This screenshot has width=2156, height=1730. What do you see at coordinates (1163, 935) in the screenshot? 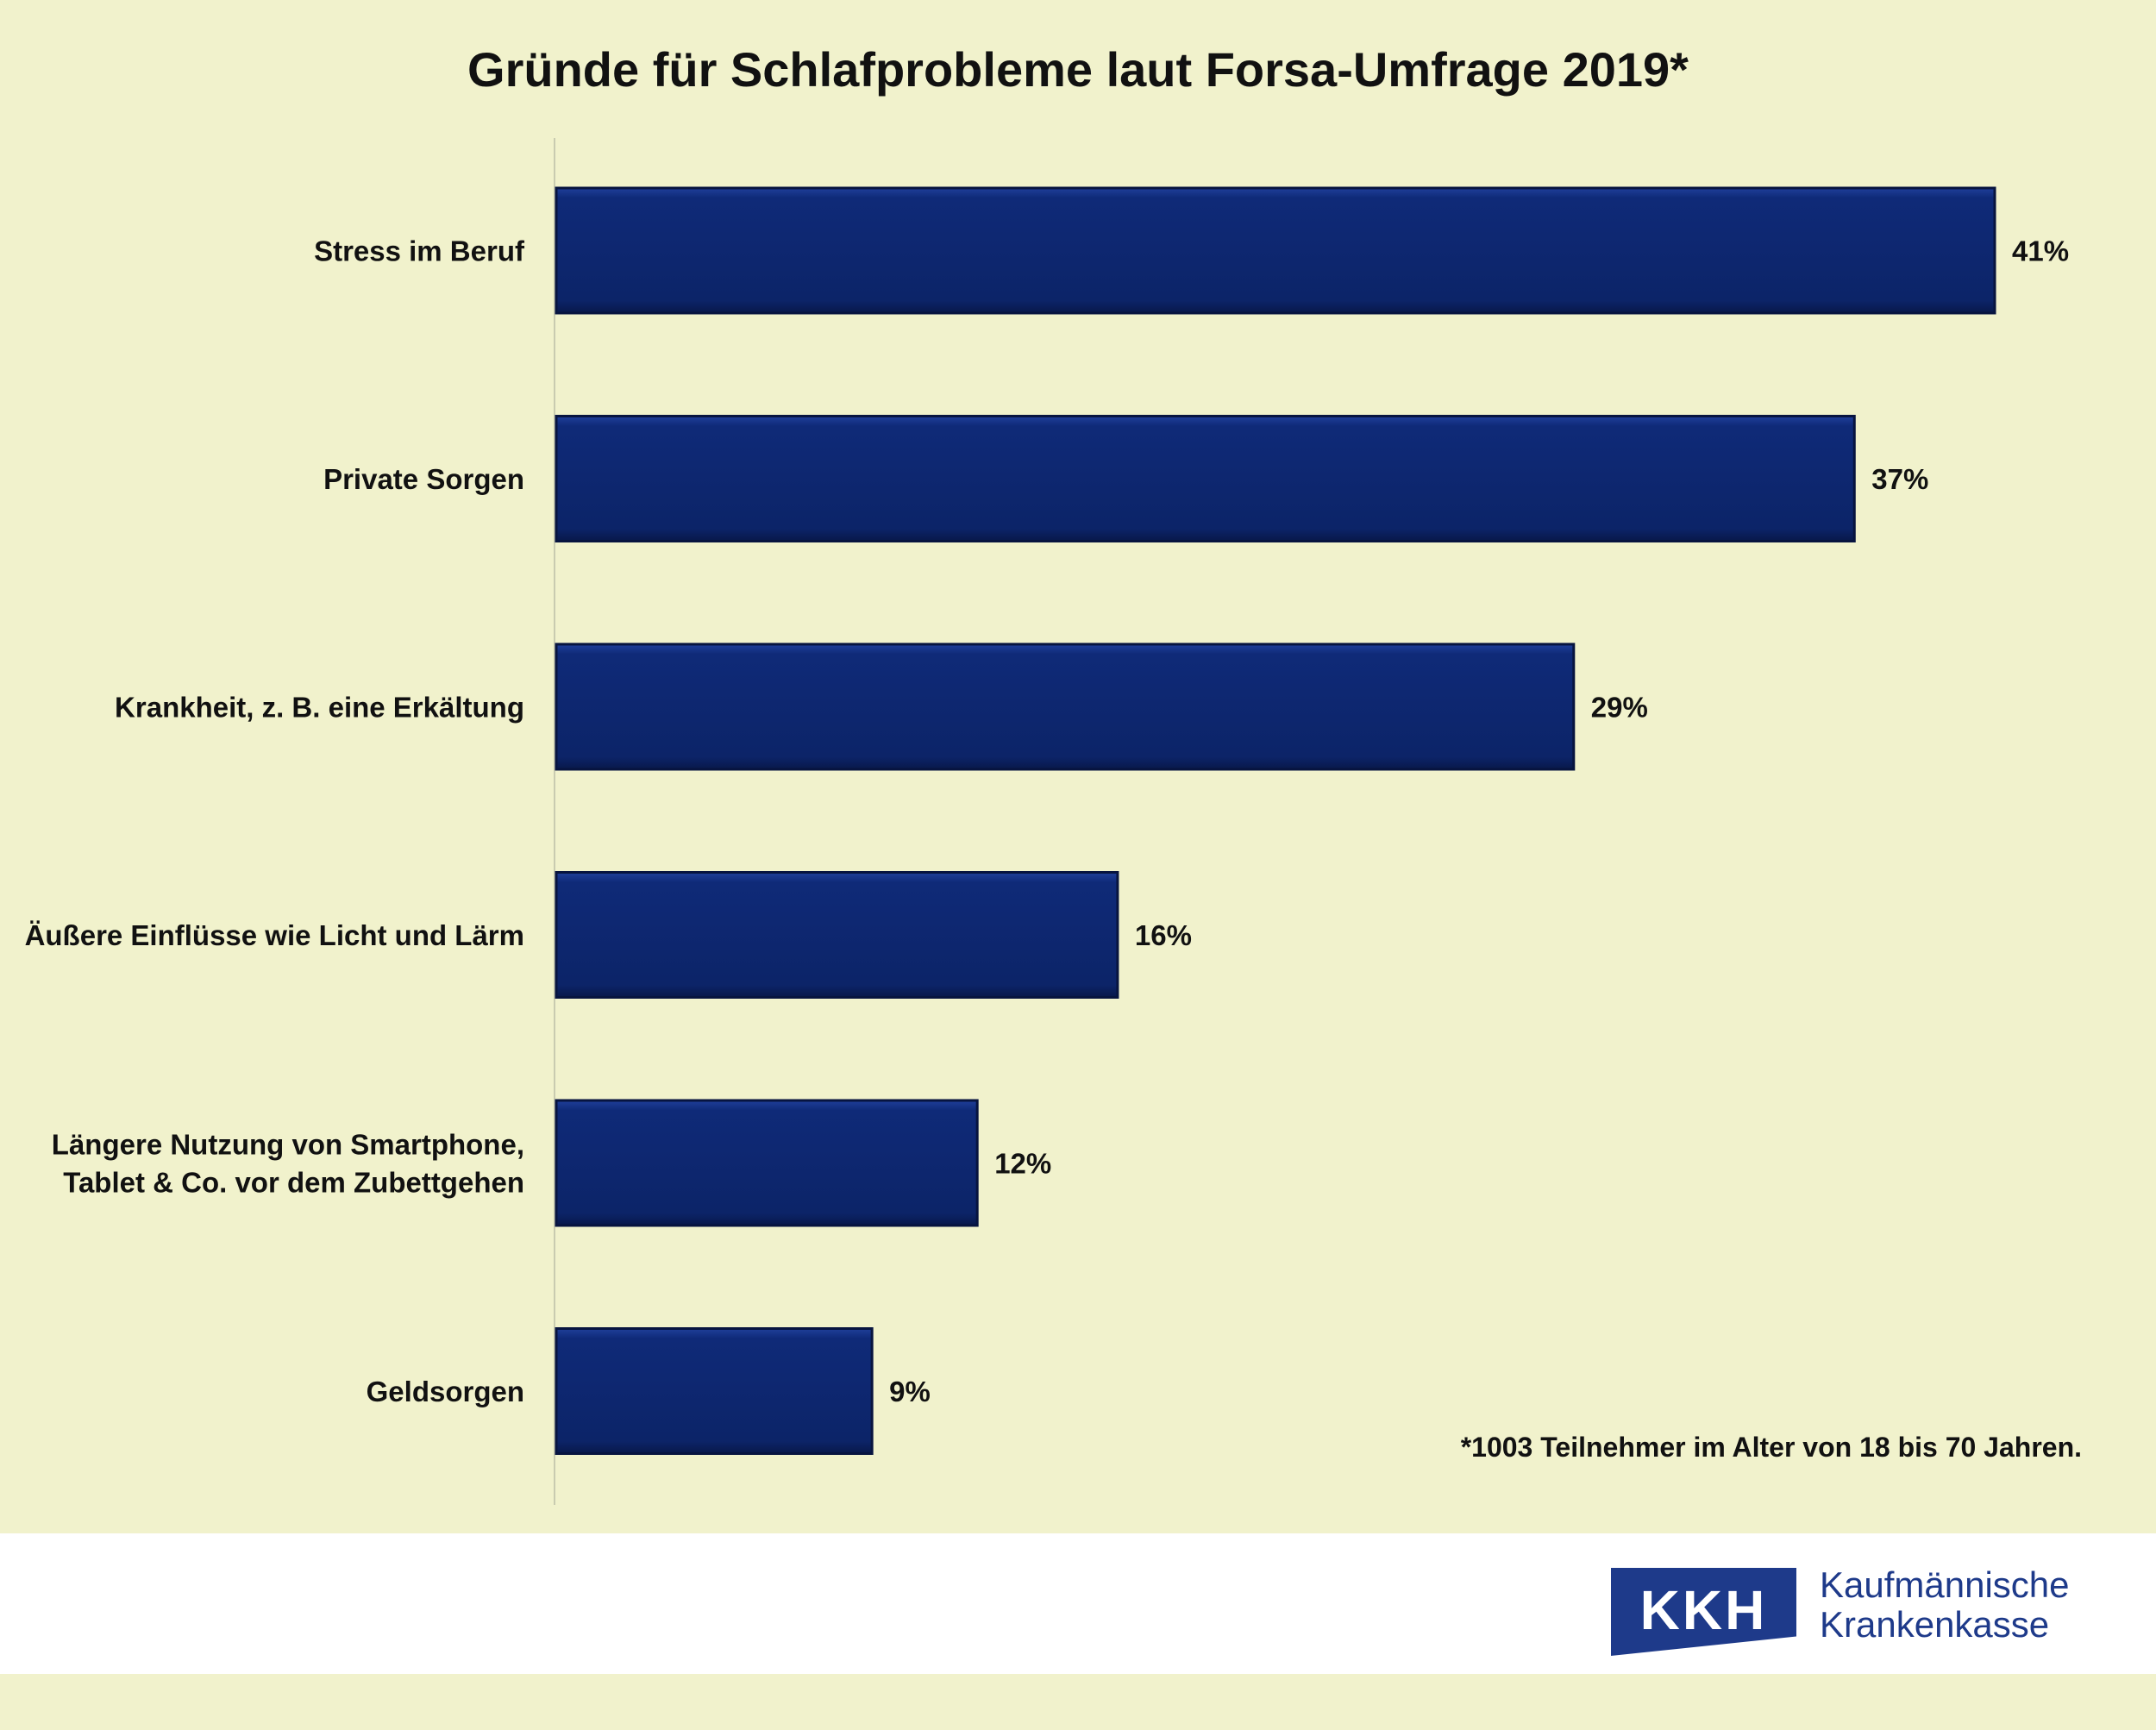
I see `value-label-4: 16%` at bounding box center [1163, 935].